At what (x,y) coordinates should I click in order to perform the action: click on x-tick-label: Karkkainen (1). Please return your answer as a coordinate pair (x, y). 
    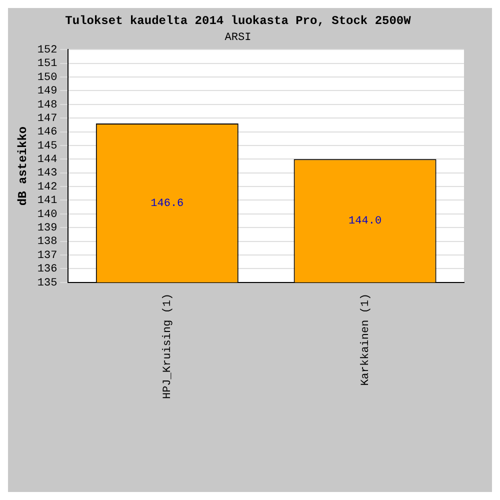
    Looking at the image, I should click on (366, 339).